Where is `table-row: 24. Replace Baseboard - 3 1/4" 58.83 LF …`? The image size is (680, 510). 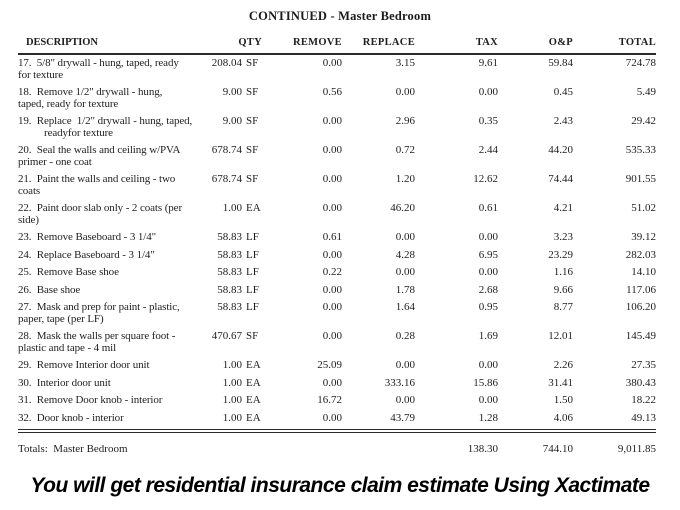
table-row: 24. Replace Baseboard - 3 1/4" 58.83 LF … is located at coordinates (337, 256).